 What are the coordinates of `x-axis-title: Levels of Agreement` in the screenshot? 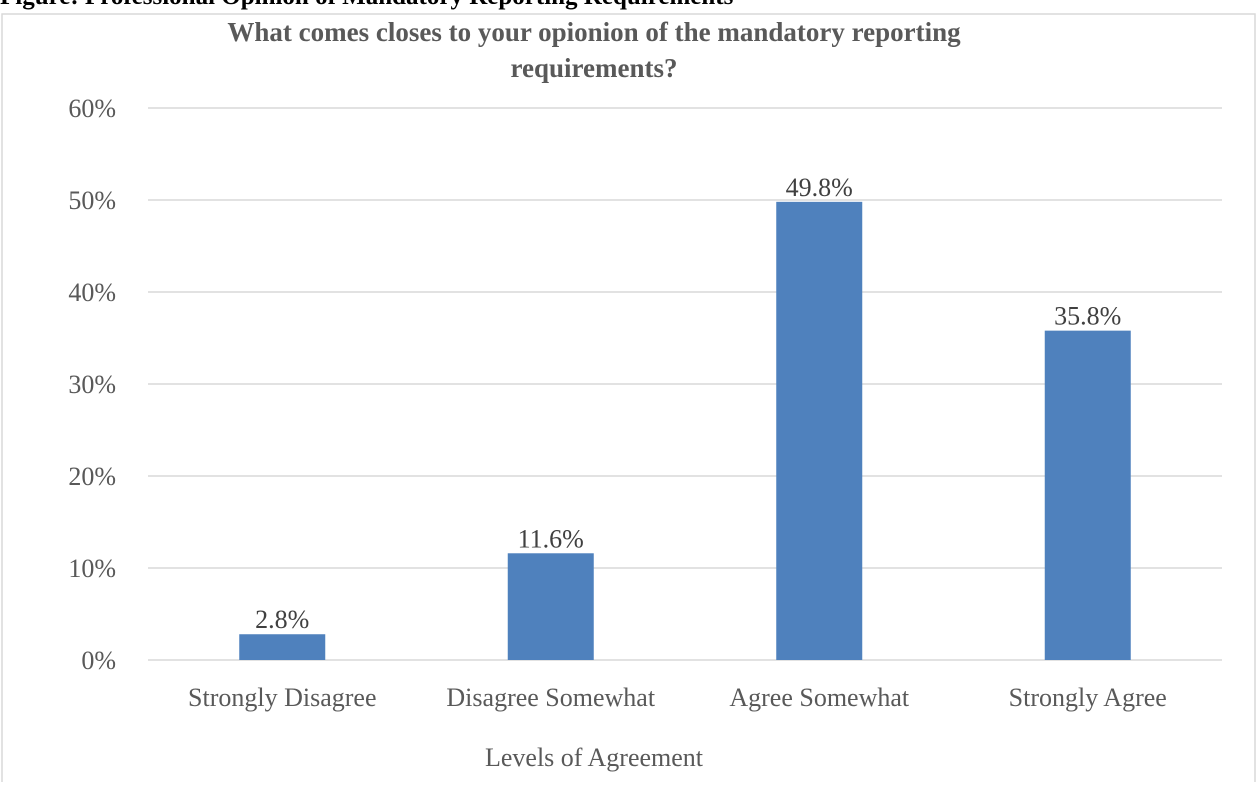 It's located at (594, 757).